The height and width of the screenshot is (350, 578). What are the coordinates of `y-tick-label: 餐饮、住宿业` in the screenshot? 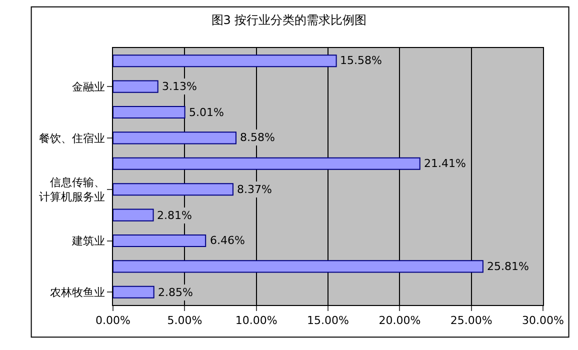 It's located at (71, 138).